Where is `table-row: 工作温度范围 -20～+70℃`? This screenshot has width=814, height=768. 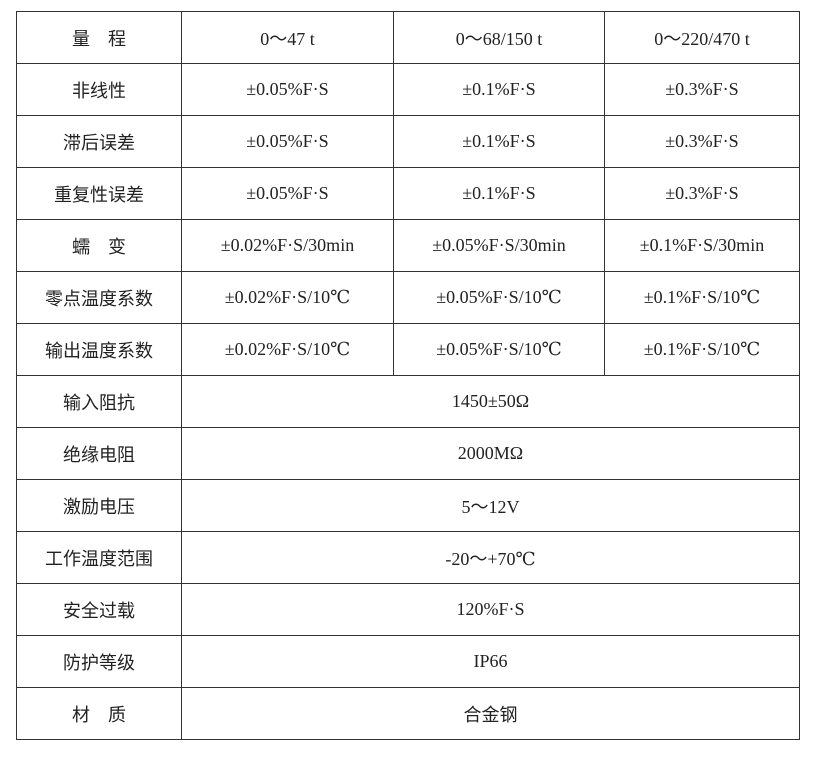 table-row: 工作温度范围 -20～+70℃ is located at coordinates (408, 557).